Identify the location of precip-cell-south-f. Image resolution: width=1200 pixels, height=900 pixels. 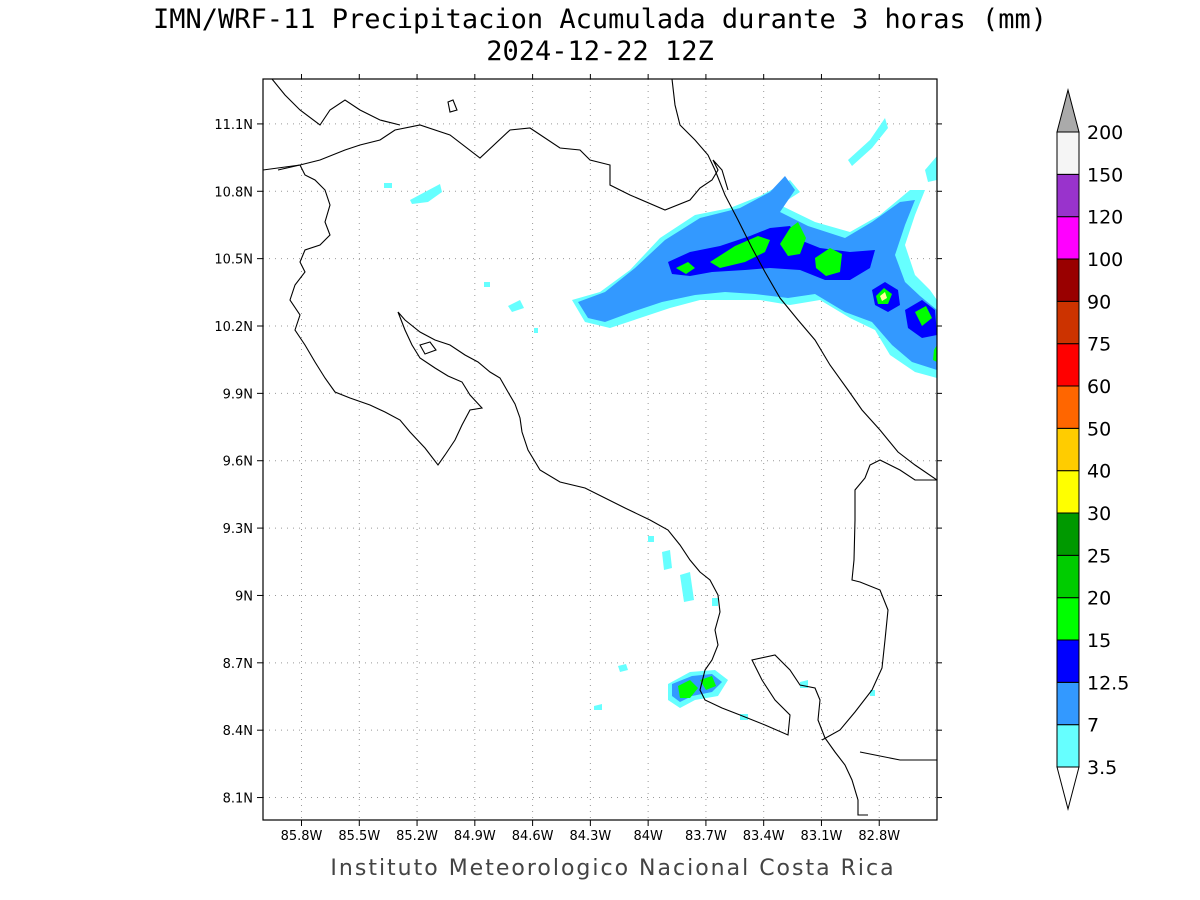
(598, 707).